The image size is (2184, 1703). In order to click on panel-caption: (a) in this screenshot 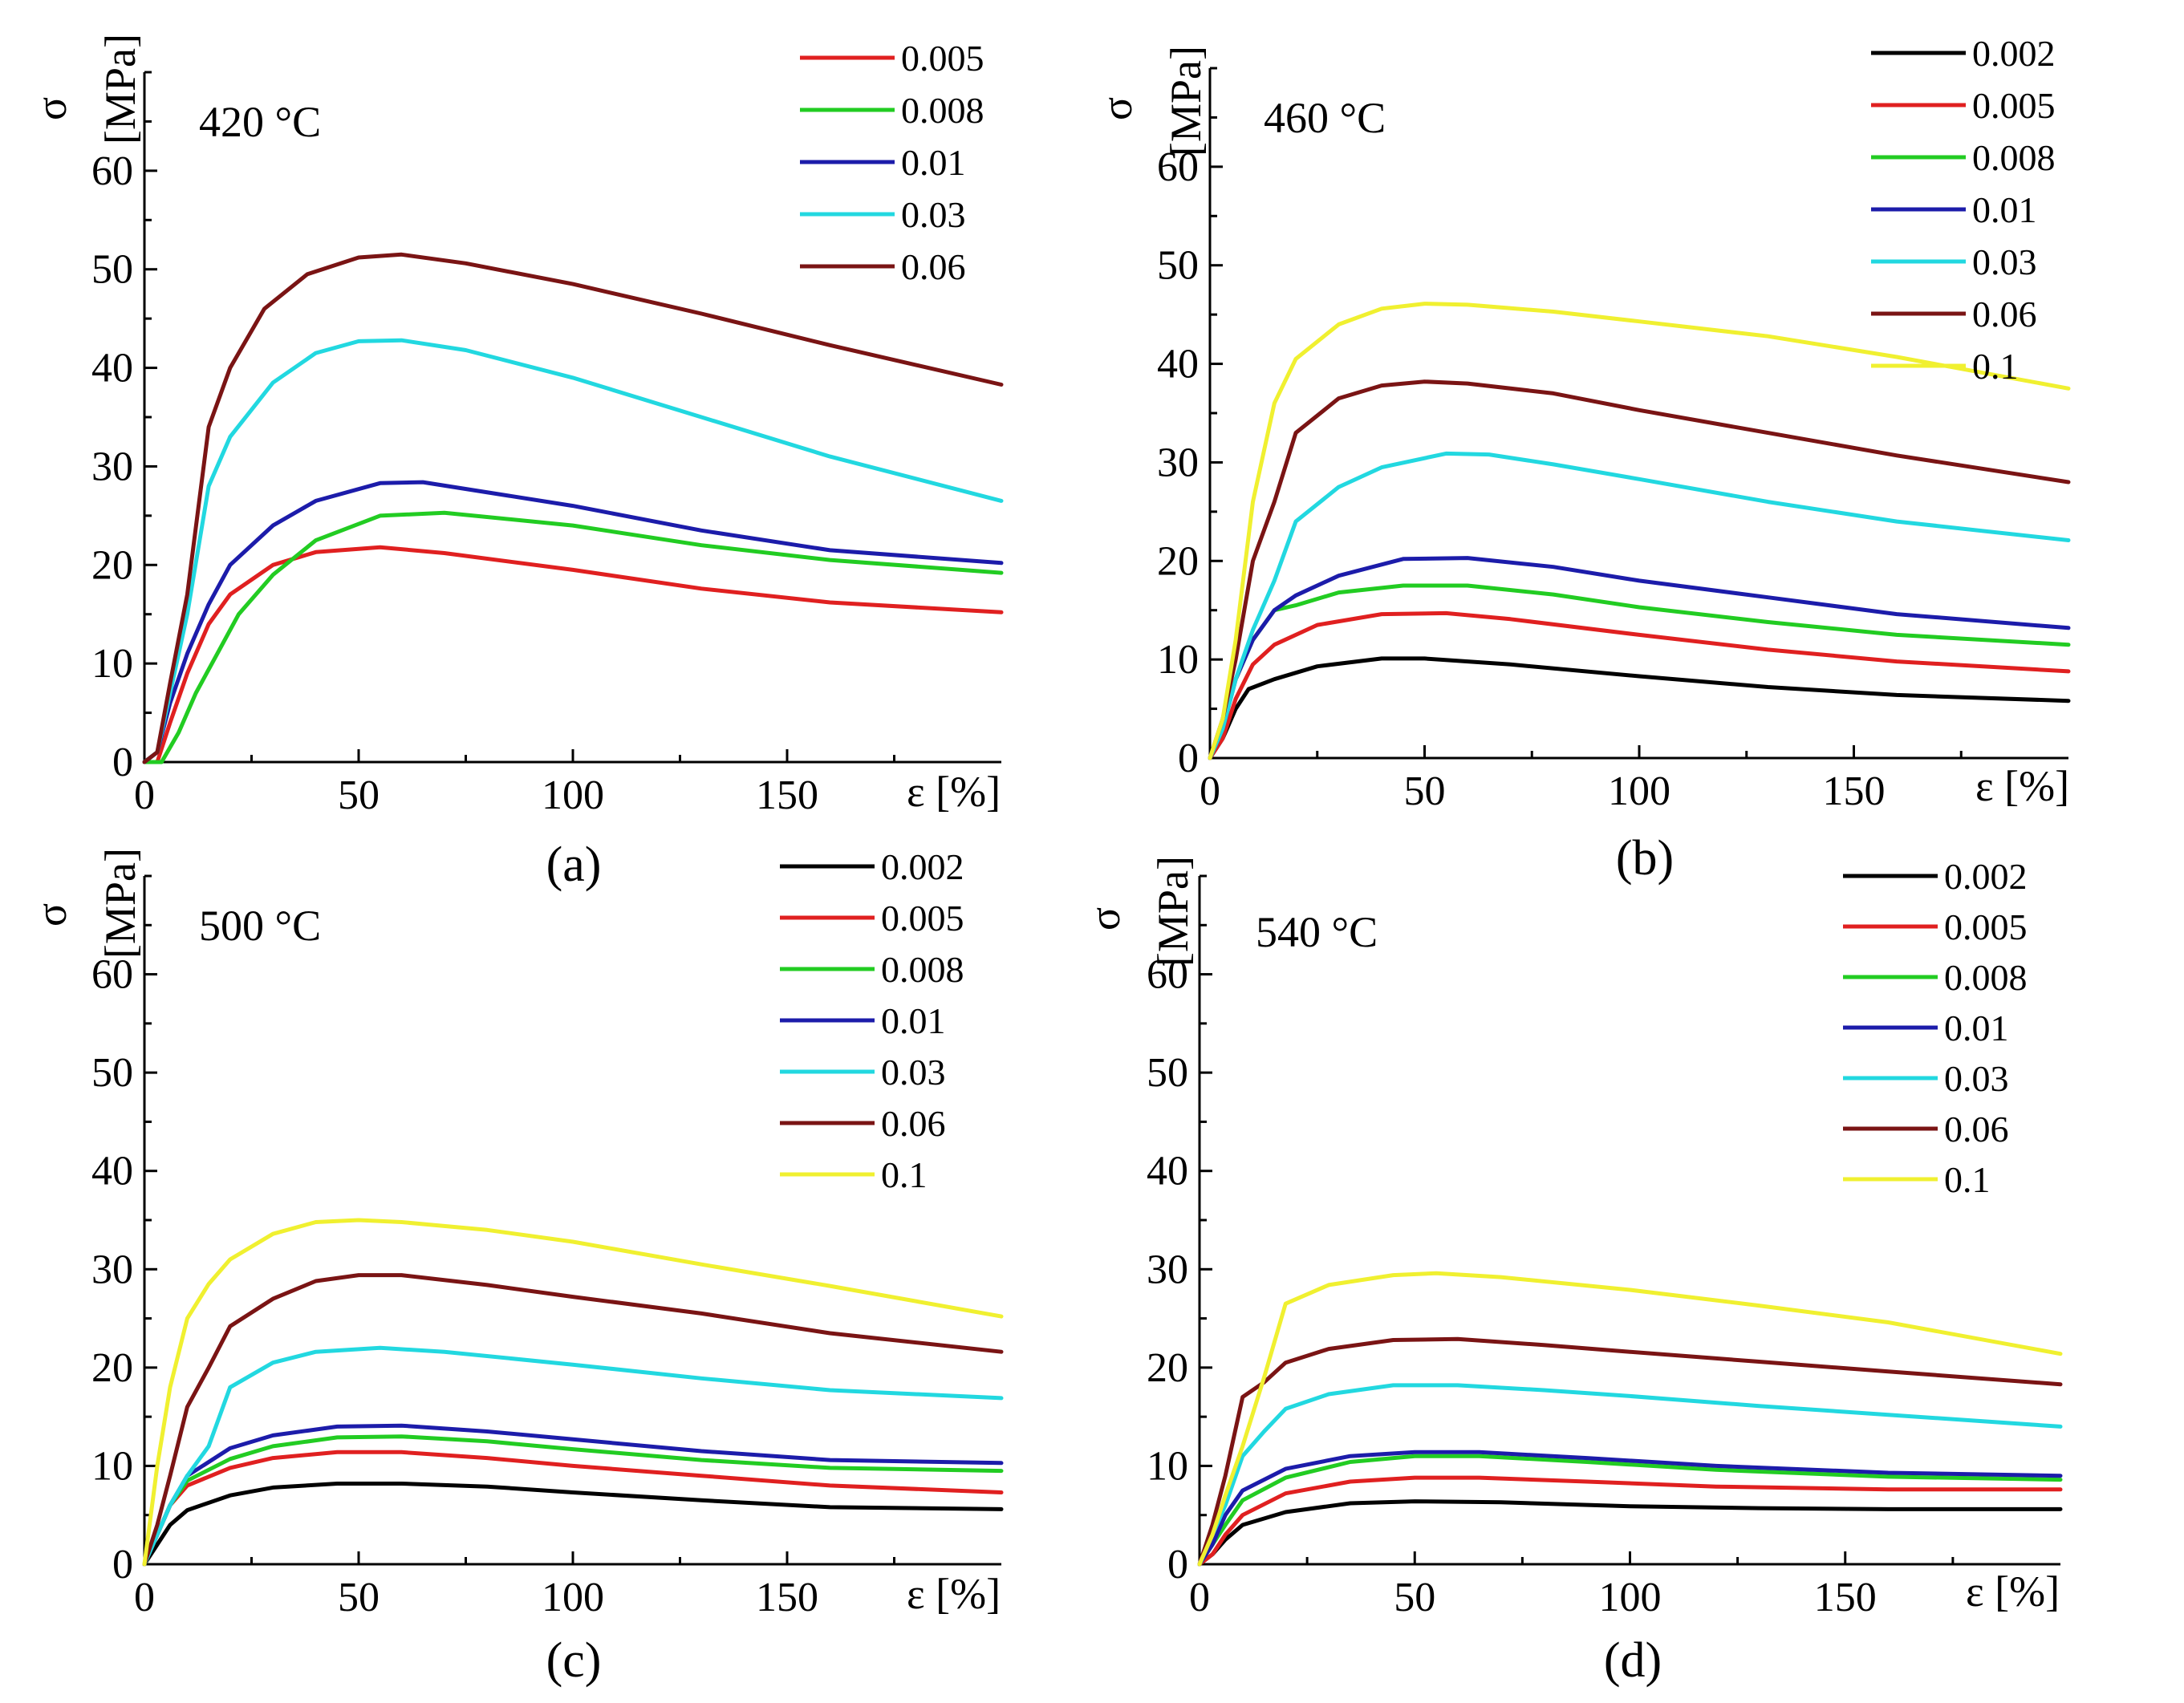, I will do `click(574, 864)`.